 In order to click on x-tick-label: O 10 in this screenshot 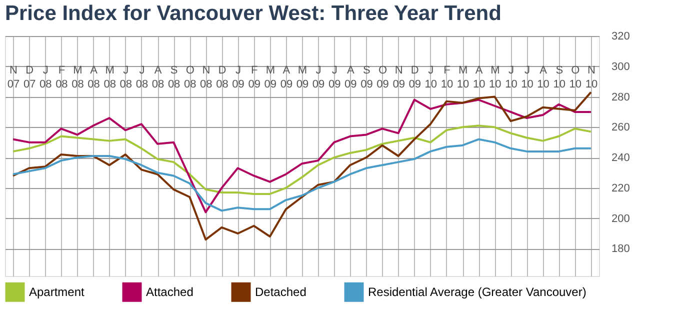, I will do `click(575, 77)`.